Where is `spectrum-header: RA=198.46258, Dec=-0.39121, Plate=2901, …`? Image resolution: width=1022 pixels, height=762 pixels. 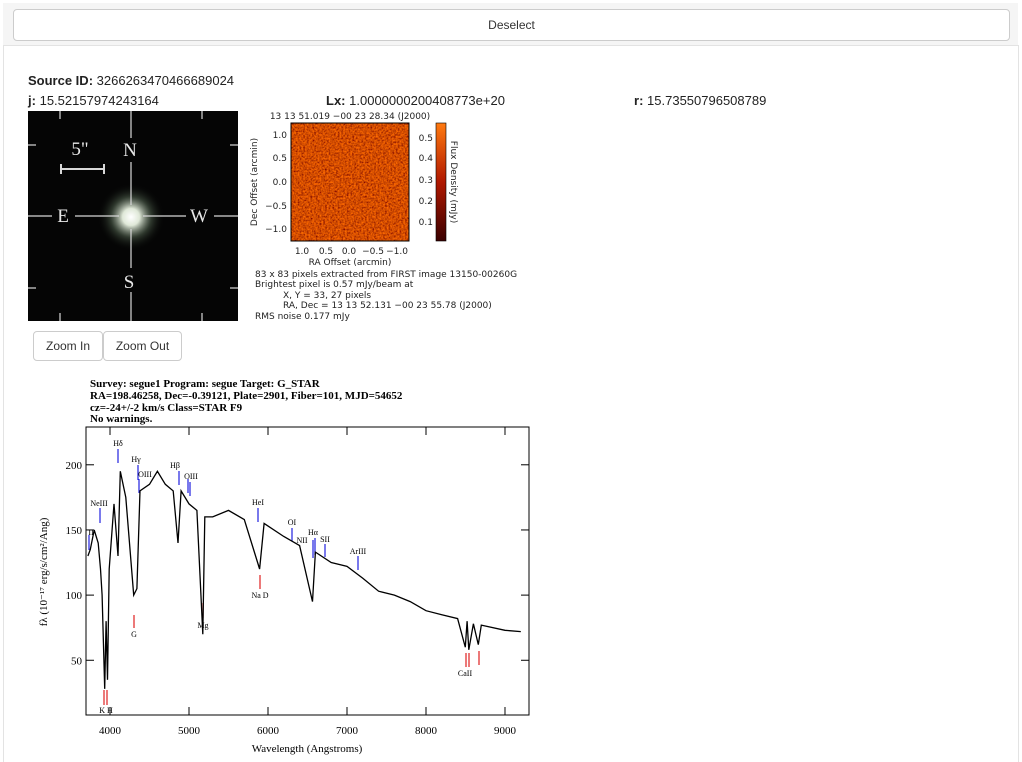
spectrum-header: RA=198.46258, Dec=-0.39121, Plate=2901, … is located at coordinates (246, 396).